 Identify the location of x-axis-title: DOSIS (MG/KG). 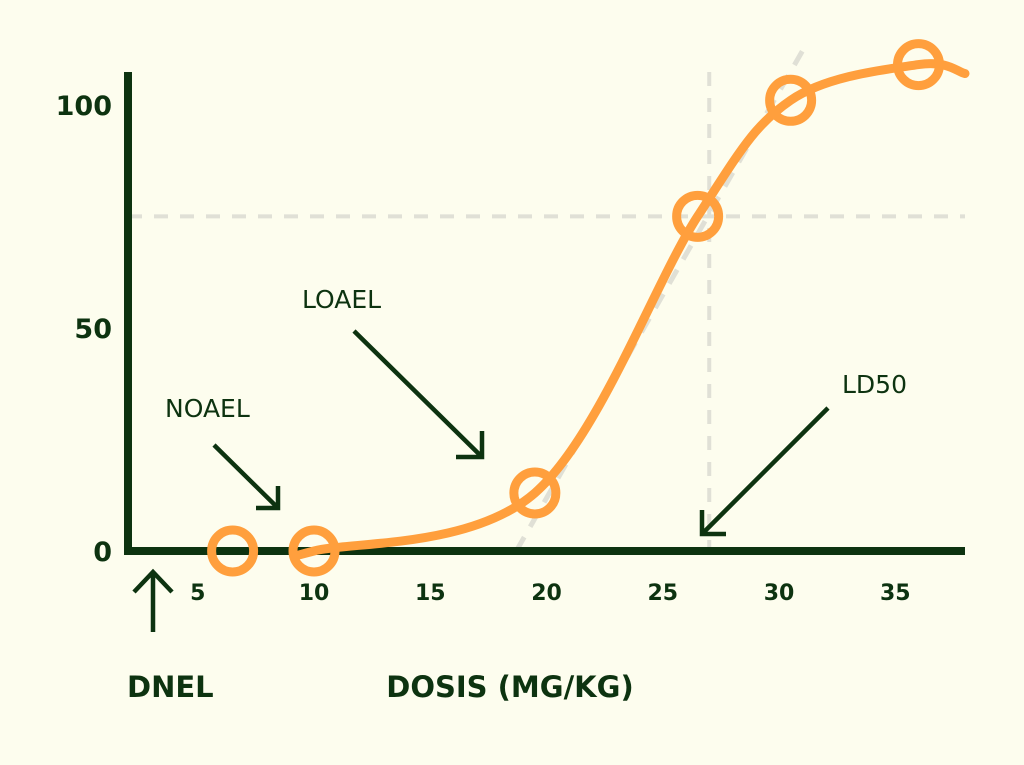
(509, 687).